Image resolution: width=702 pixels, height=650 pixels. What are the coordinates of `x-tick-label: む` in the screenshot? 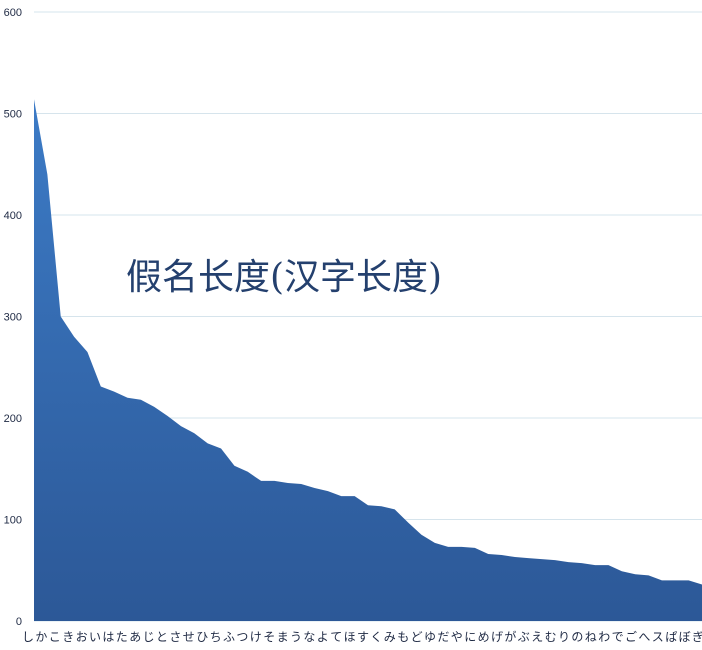 It's located at (551, 637).